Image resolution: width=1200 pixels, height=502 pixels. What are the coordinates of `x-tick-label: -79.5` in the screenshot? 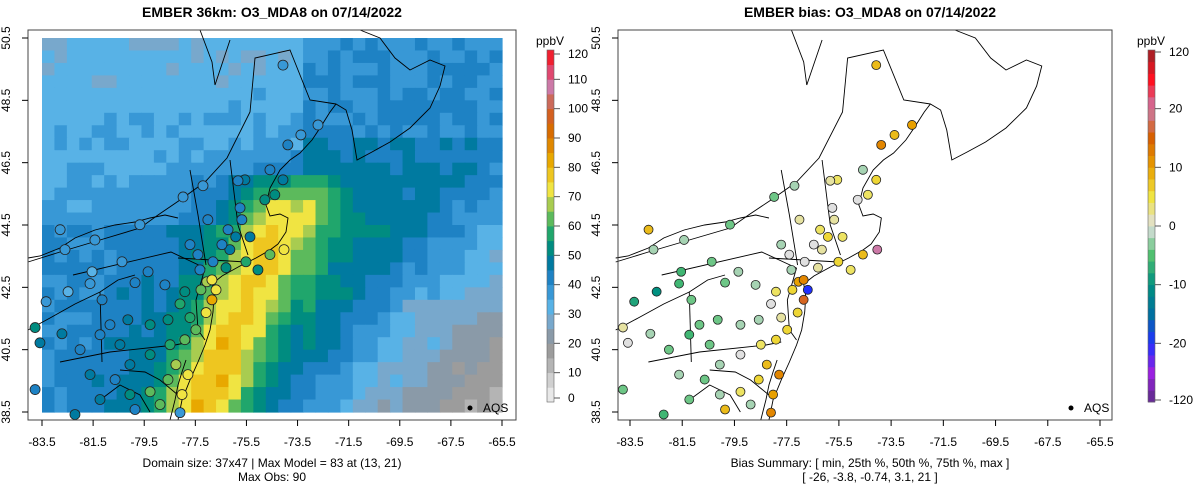 It's located at (145, 442).